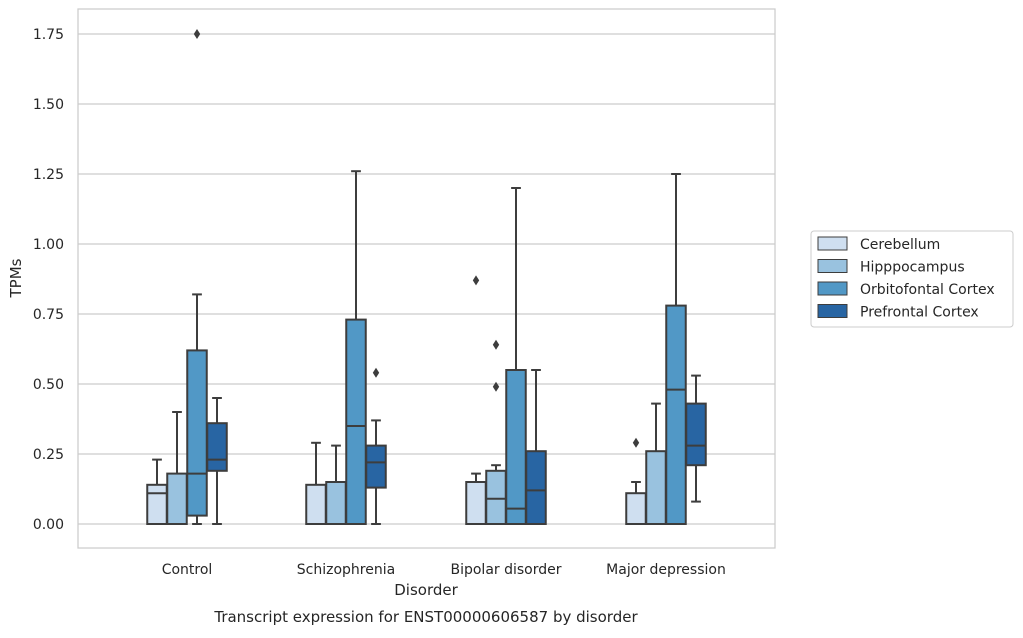  What do you see at coordinates (48, 175) in the screenshot?
I see `y-tick-label: 1.25` at bounding box center [48, 175].